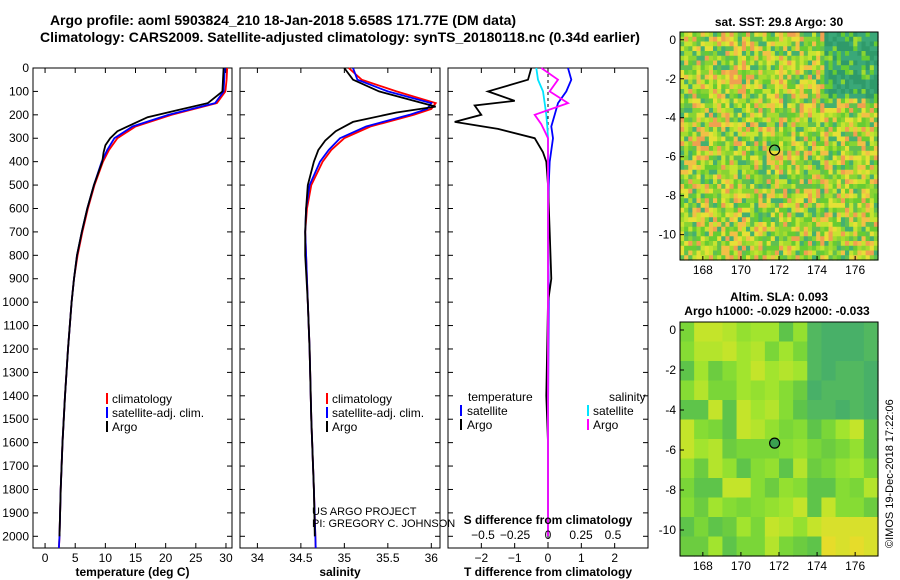  Describe the element at coordinates (19, 232) in the screenshot. I see `y-tick-label: 700` at that location.